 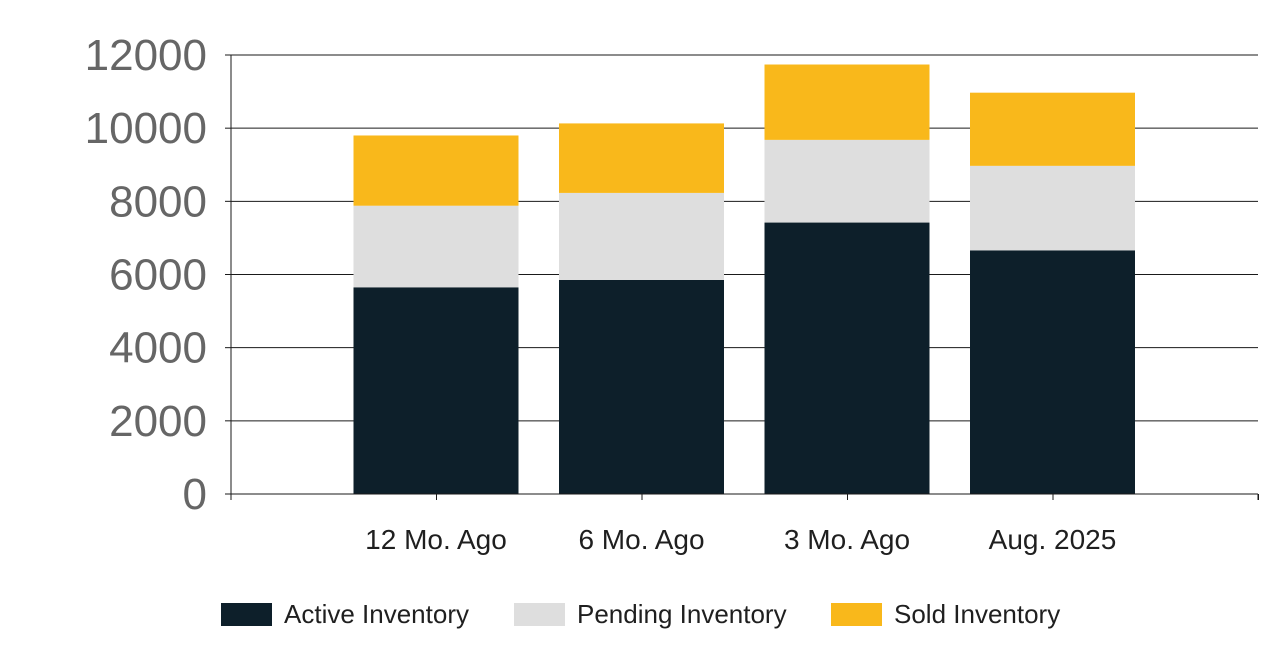 What do you see at coordinates (146, 55) in the screenshot?
I see `y-tick-label: 12000` at bounding box center [146, 55].